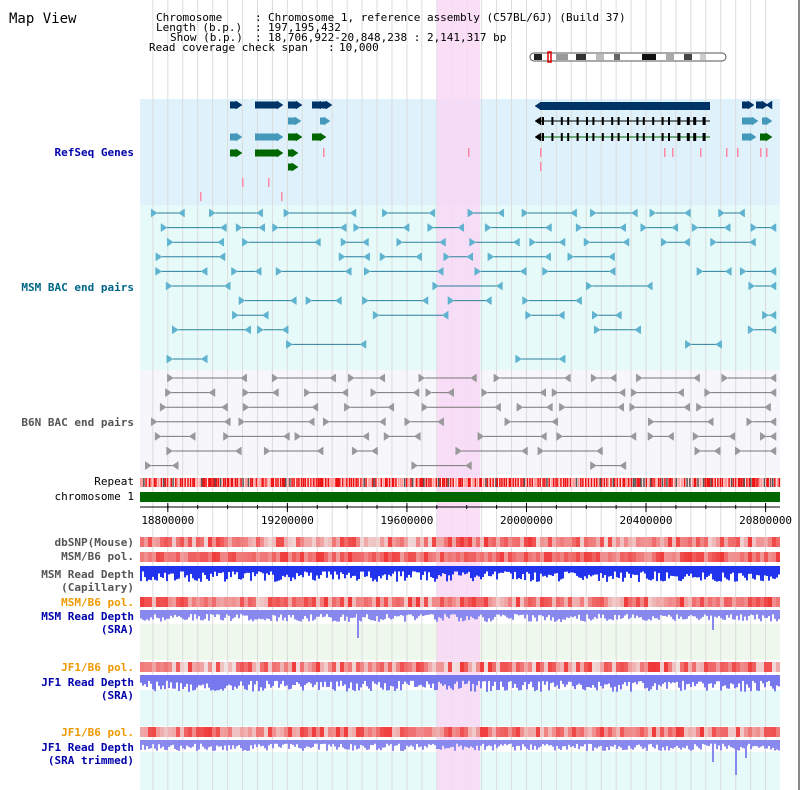 The image size is (800, 790). I want to click on msm-read-depth-sra-label: MSM Read Depth, so click(87, 616).